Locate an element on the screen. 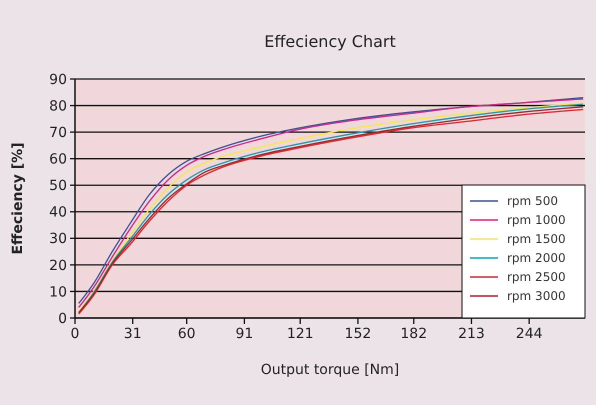 The height and width of the screenshot is (405, 596). x-tick-label: 244 is located at coordinates (529, 334).